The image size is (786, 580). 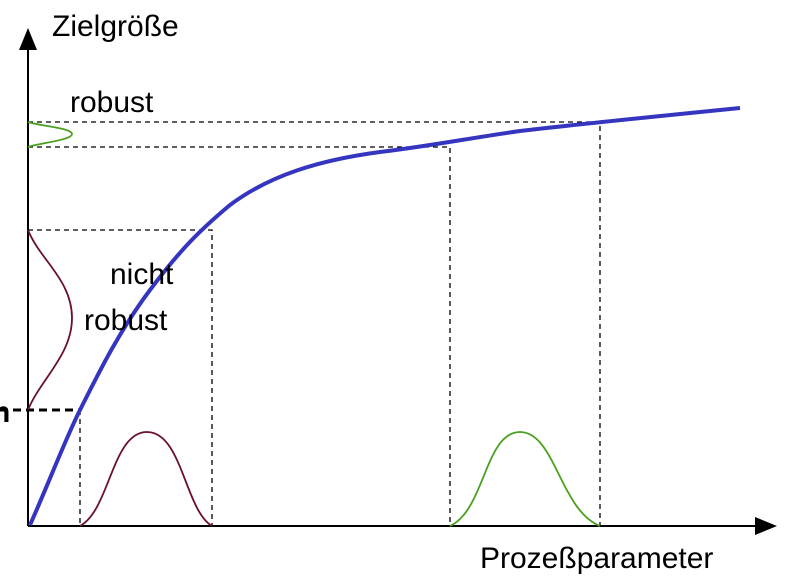 What do you see at coordinates (120, 377) in the screenshot?
I see `guide-line` at bounding box center [120, 377].